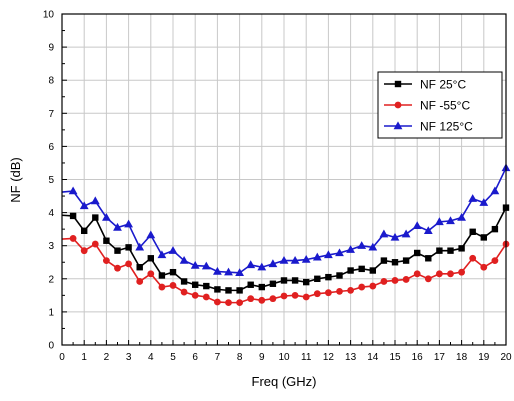 The width and height of the screenshot is (514, 401). What do you see at coordinates (173, 357) in the screenshot?
I see `x-tick-label: 5` at bounding box center [173, 357].